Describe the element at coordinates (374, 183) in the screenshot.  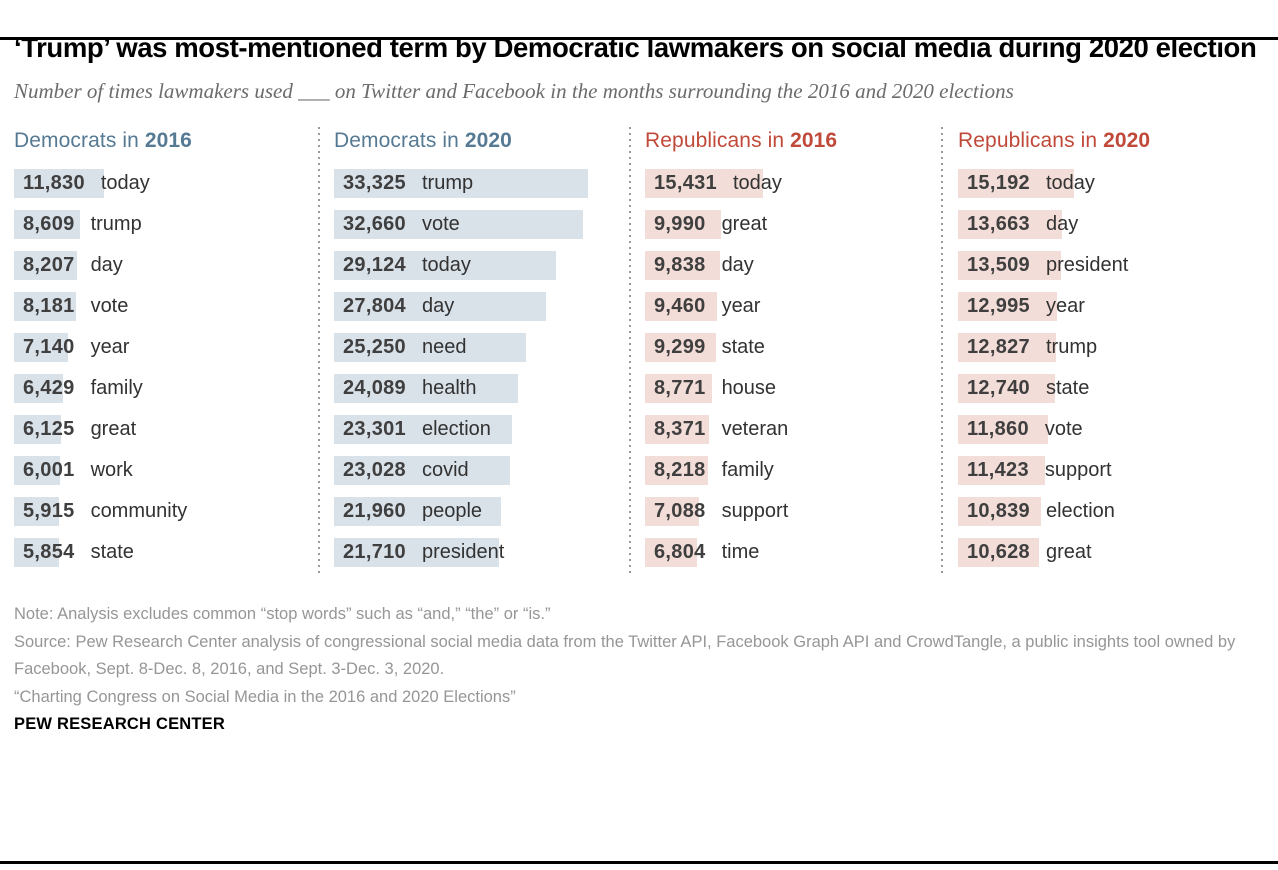
I see `bar-value: 33,325` at that location.